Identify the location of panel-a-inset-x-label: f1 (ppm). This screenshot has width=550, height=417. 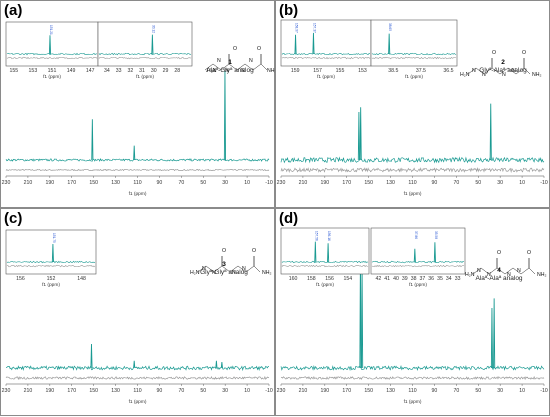
(52, 77).